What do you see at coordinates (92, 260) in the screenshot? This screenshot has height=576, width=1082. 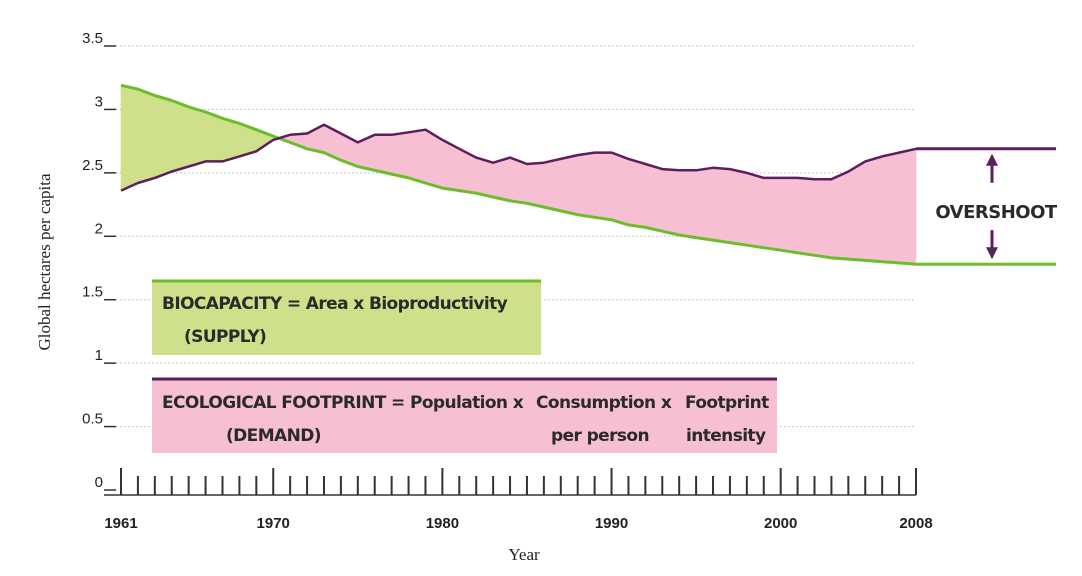 I see `y-tick-labels: 0 0.5 1 1.5 2 2.5 3 3.5` at bounding box center [92, 260].